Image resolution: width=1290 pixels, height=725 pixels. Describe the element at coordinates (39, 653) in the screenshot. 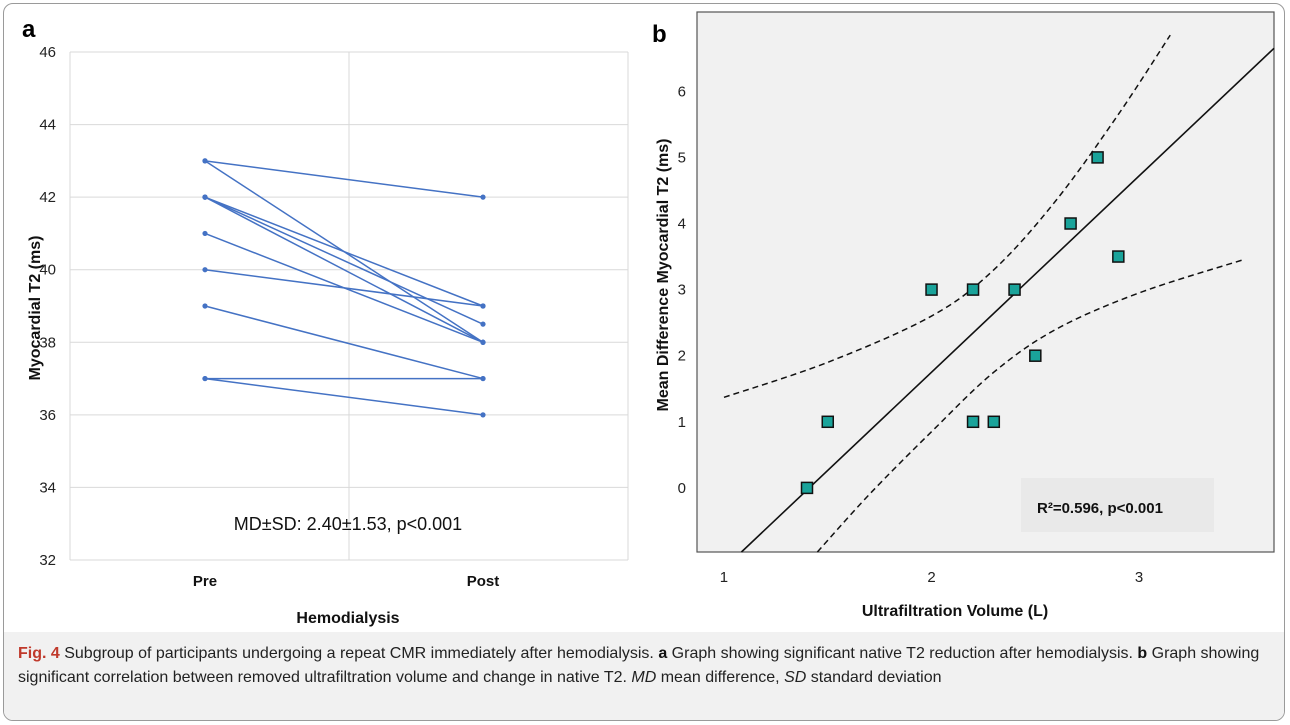

I see `caption-fig-label: Fig. 4` at that location.